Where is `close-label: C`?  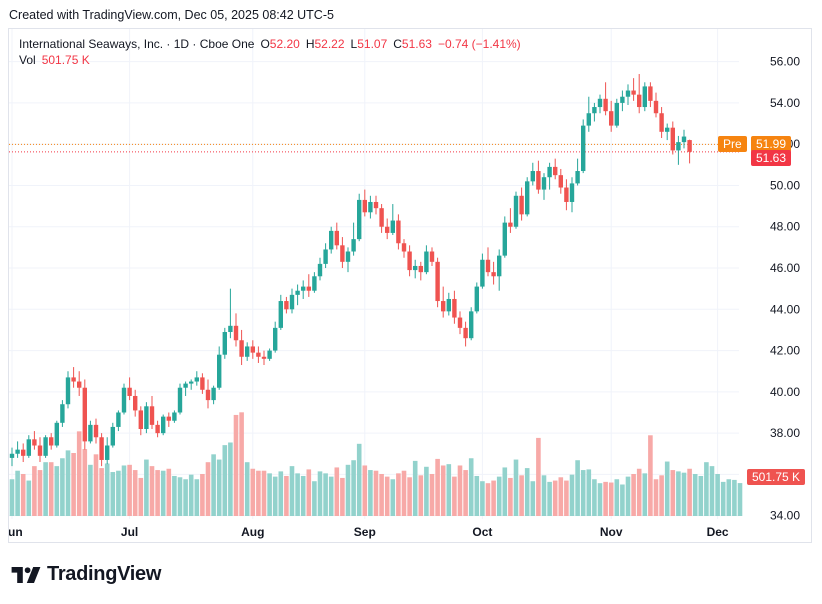
close-label: C is located at coordinates (397, 44).